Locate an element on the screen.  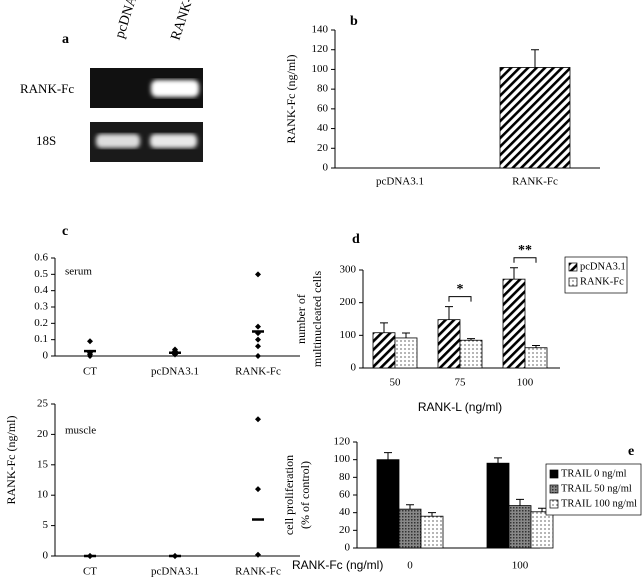
y-tick-label: 5 is located at coordinates (46, 525).